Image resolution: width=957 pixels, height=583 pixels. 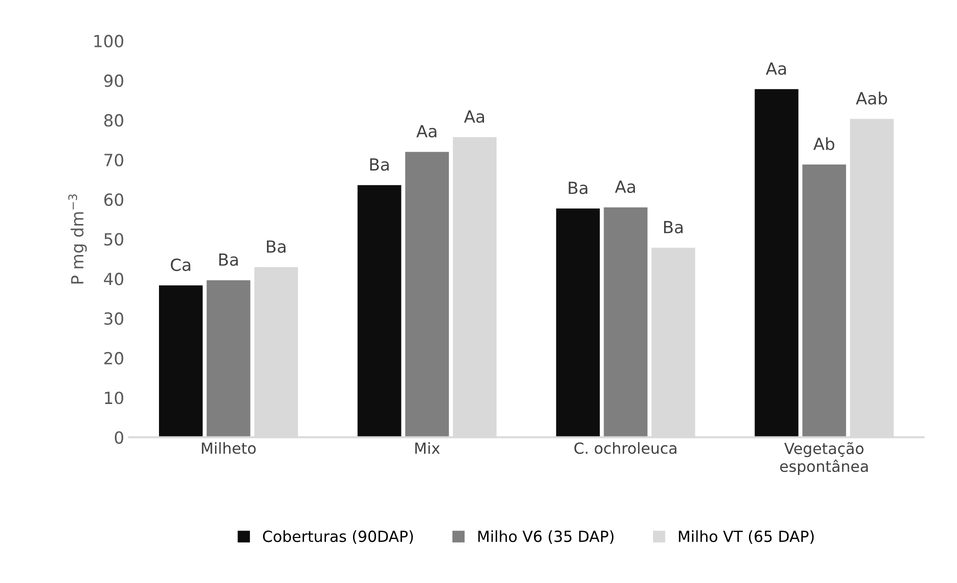 What do you see at coordinates (114, 81) in the screenshot?
I see `y-tick-label: 90` at bounding box center [114, 81].